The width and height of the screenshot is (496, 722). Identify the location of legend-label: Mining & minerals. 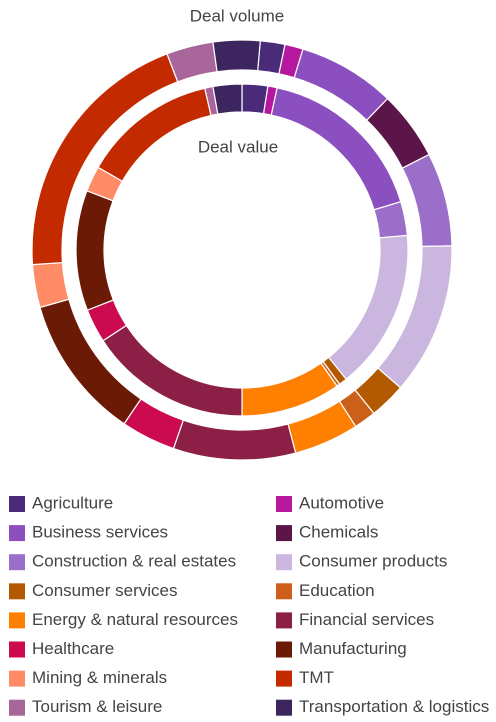
(99, 677).